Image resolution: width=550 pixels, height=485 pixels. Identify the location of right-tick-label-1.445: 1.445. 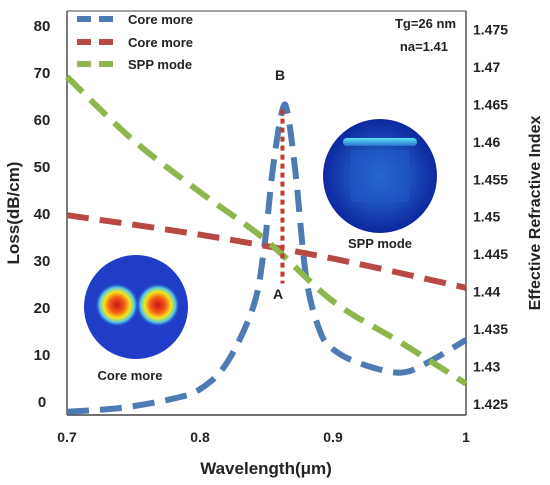
(490, 254).